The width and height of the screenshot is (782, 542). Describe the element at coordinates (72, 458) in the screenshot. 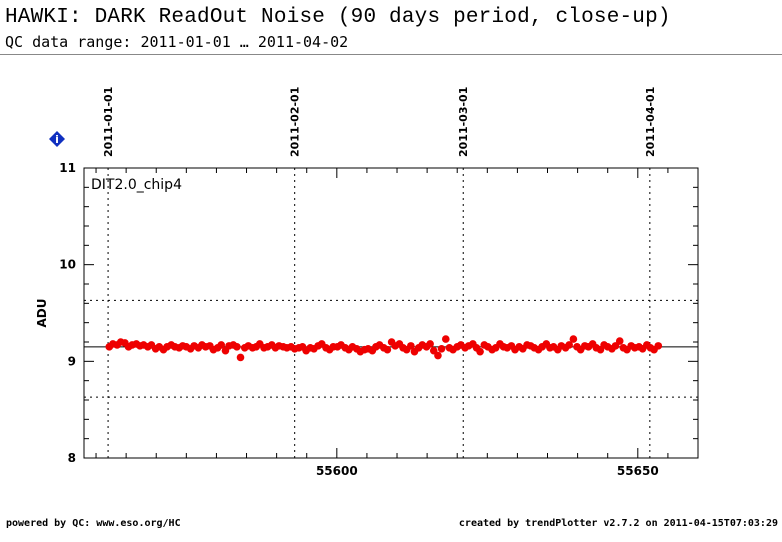

I see `y-tick-label: 8` at that location.